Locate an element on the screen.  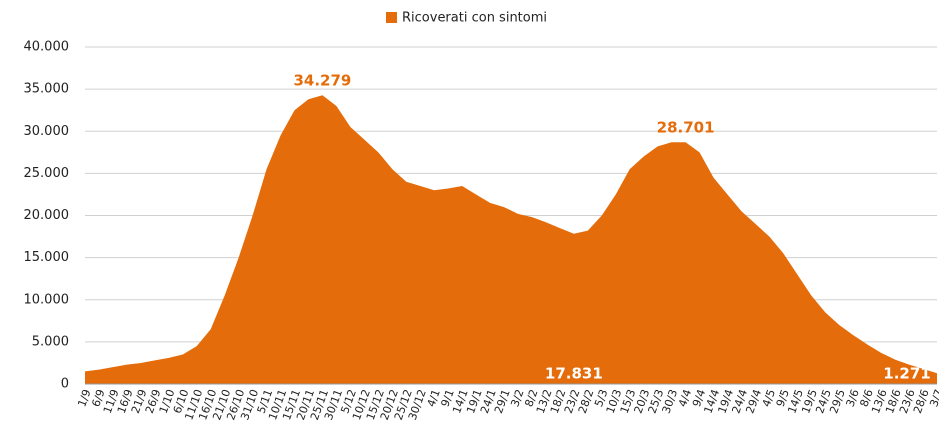
data-label: 17.831 is located at coordinates (574, 374).